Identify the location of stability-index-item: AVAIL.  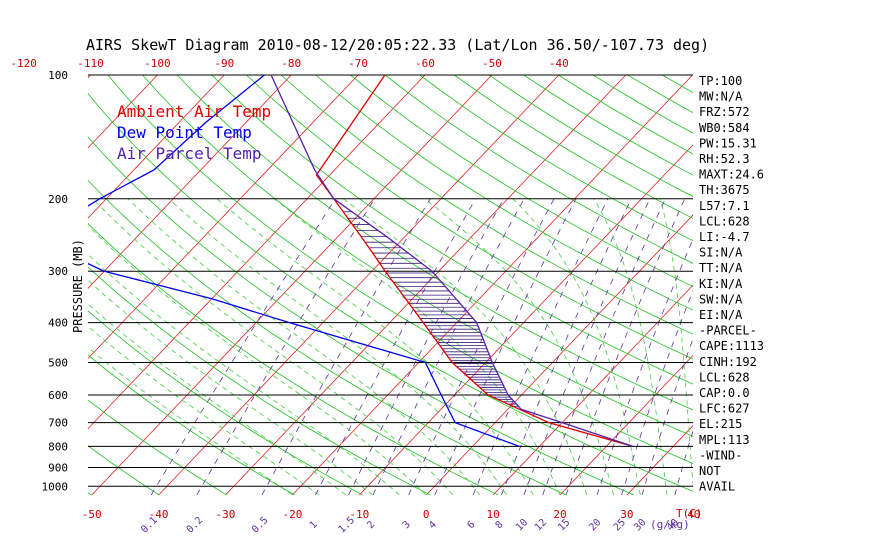
(717, 487).